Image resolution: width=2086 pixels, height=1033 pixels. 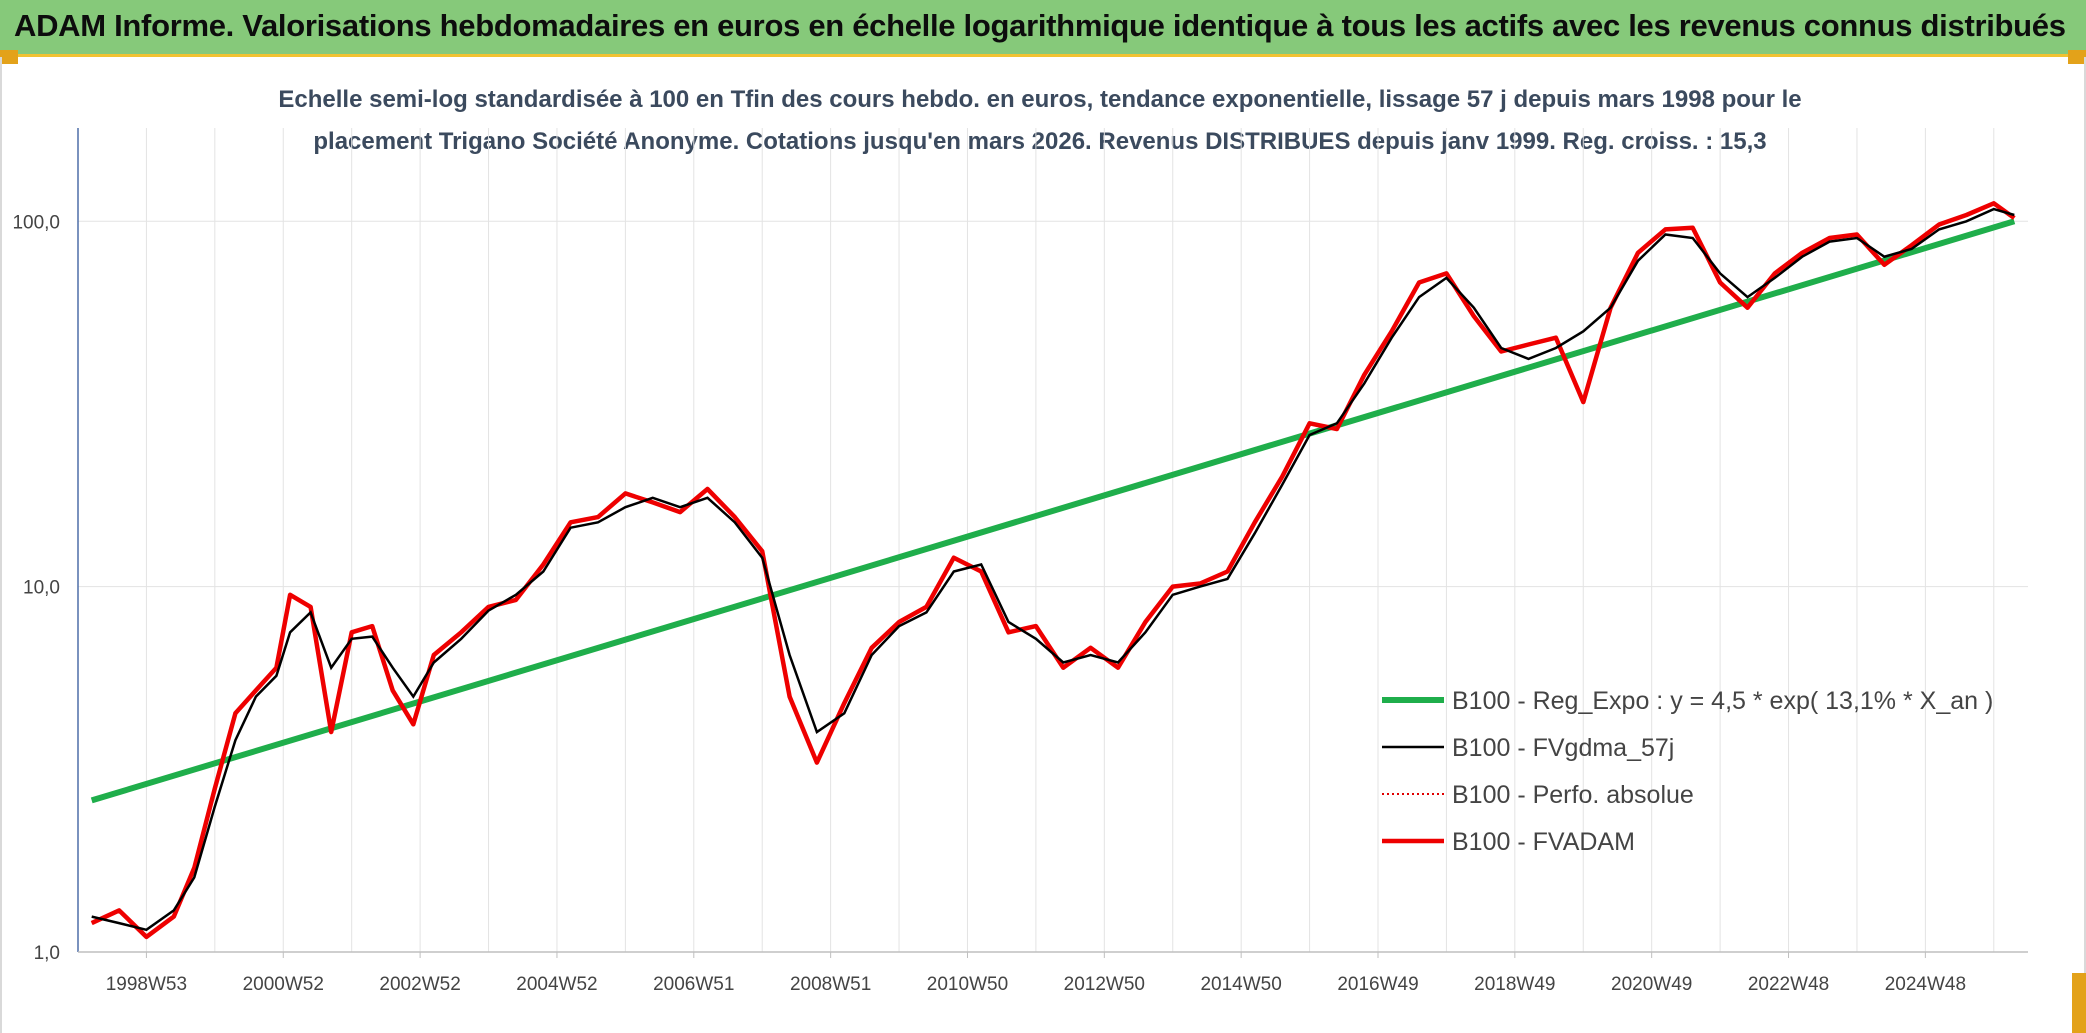 What do you see at coordinates (556, 984) in the screenshot?
I see `x-tick-label: 2004W52` at bounding box center [556, 984].